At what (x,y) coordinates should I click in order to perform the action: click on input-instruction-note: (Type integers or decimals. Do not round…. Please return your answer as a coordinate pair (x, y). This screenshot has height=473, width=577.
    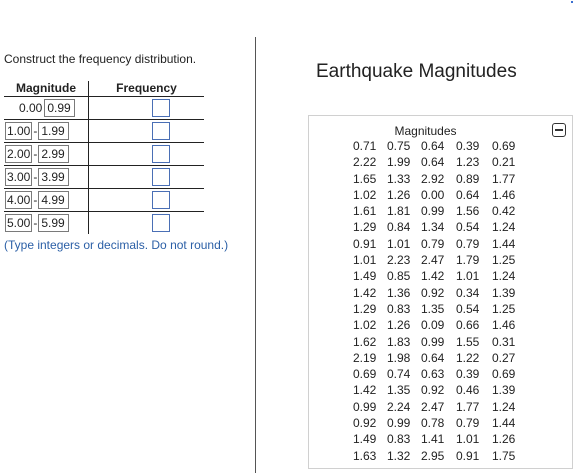
    Looking at the image, I should click on (116, 245).